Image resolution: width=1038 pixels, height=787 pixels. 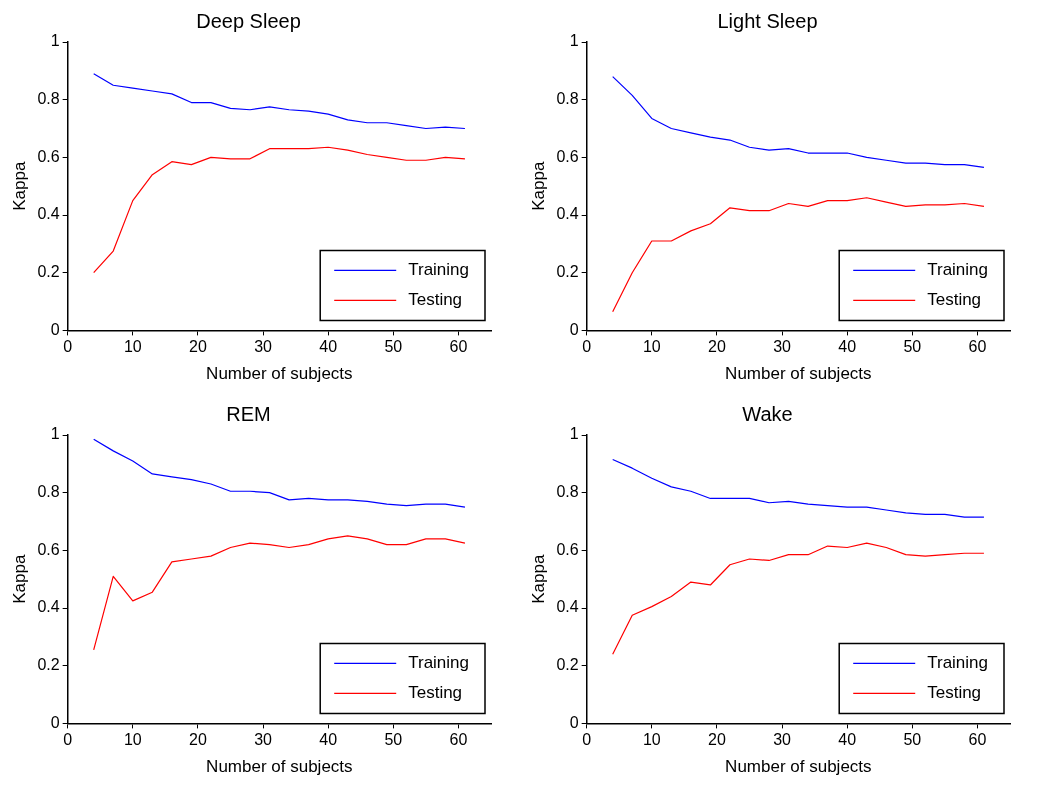 What do you see at coordinates (248, 20) in the screenshot?
I see `chart-title: Deep Sleep` at bounding box center [248, 20].